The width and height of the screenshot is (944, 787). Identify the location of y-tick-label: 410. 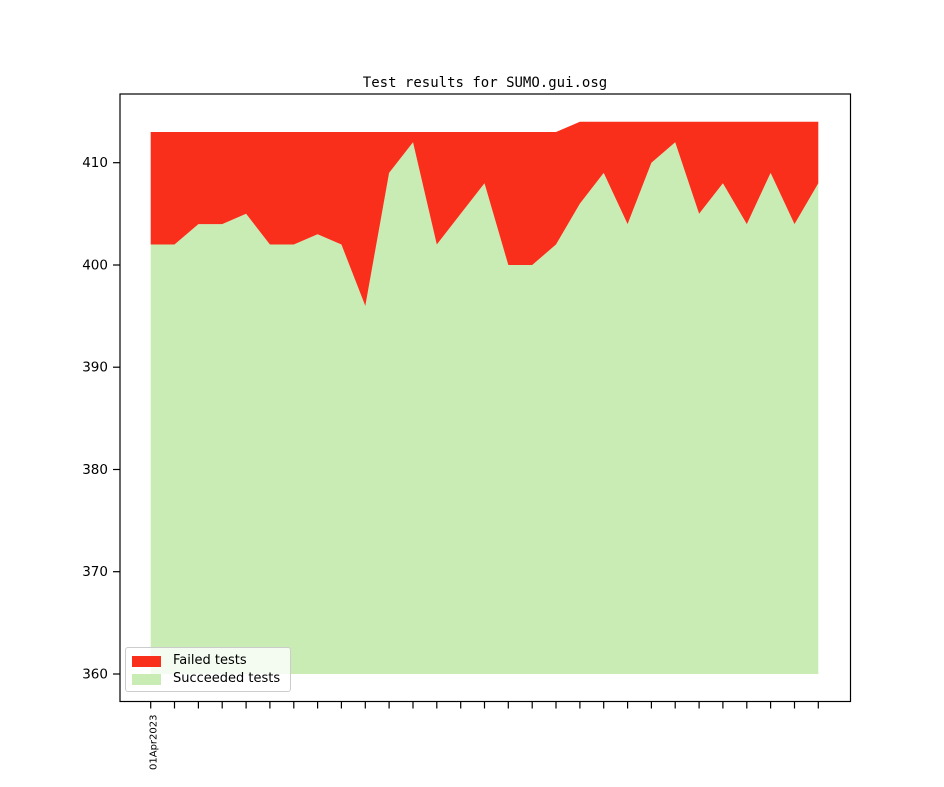
(95, 163).